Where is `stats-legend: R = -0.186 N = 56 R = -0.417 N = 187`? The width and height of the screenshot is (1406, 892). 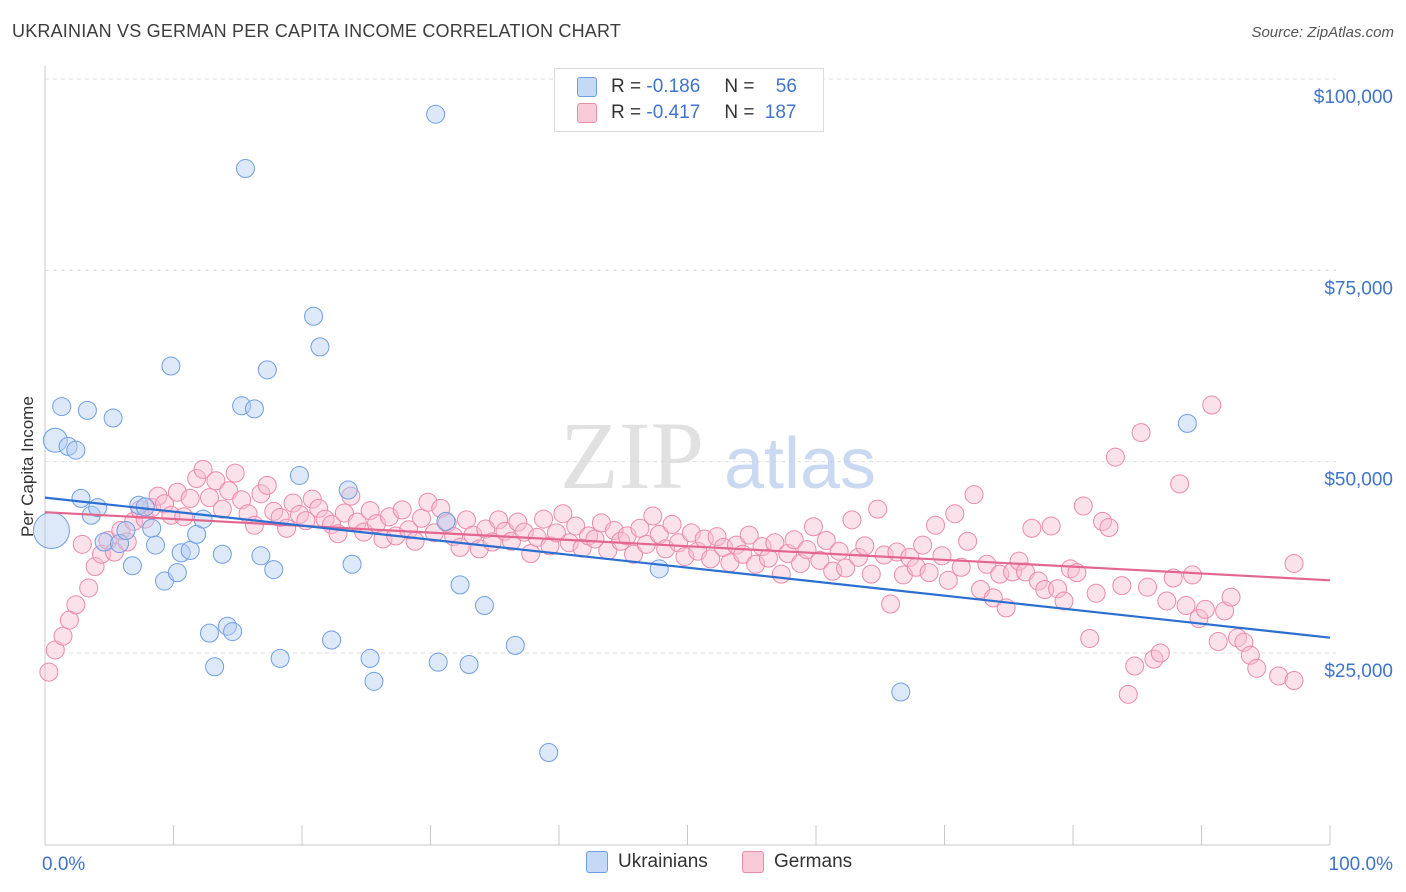
stats-legend: R = -0.186 N = 56 R = -0.417 N = 187 is located at coordinates (689, 100).